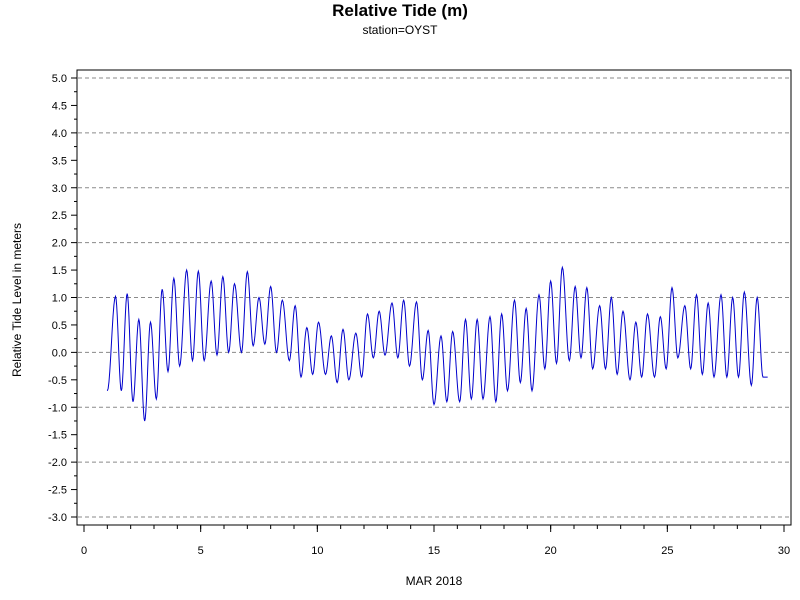  Describe the element at coordinates (57, 491) in the screenshot. I see `y-tick-label: -2.5` at that location.